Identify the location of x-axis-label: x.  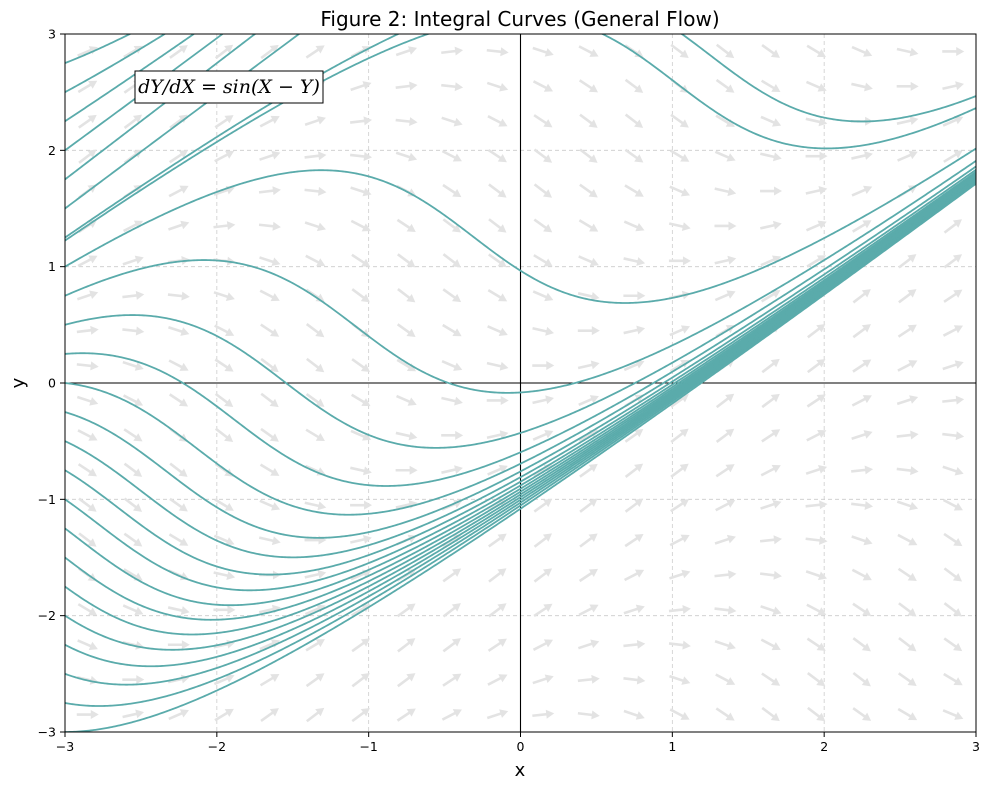
(520, 770).